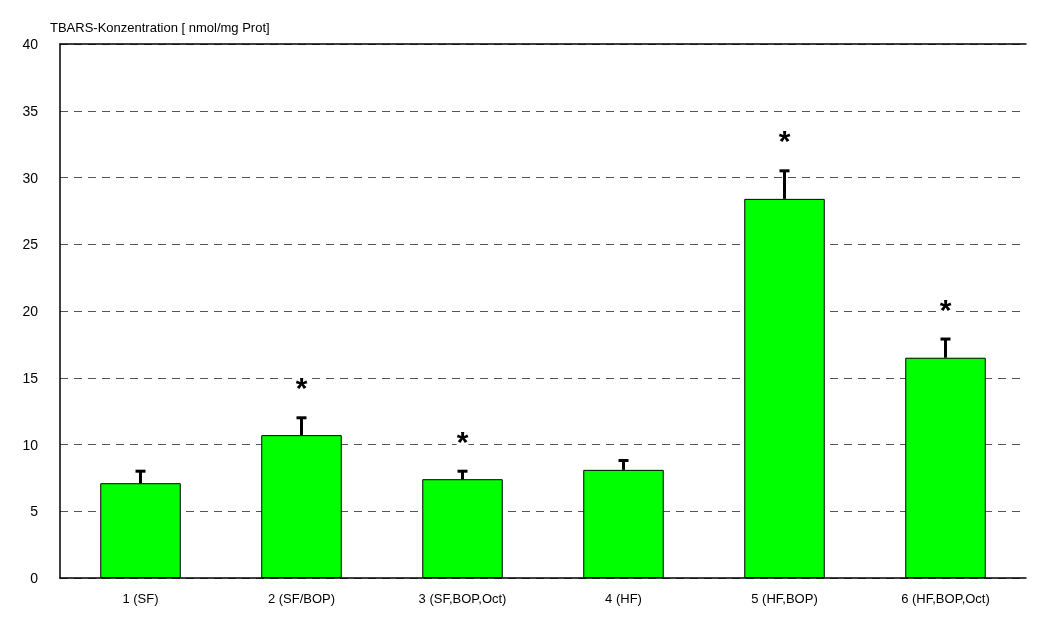 This screenshot has height=623, width=1042. What do you see at coordinates (30, 244) in the screenshot?
I see `y-tick-label: 25` at bounding box center [30, 244].